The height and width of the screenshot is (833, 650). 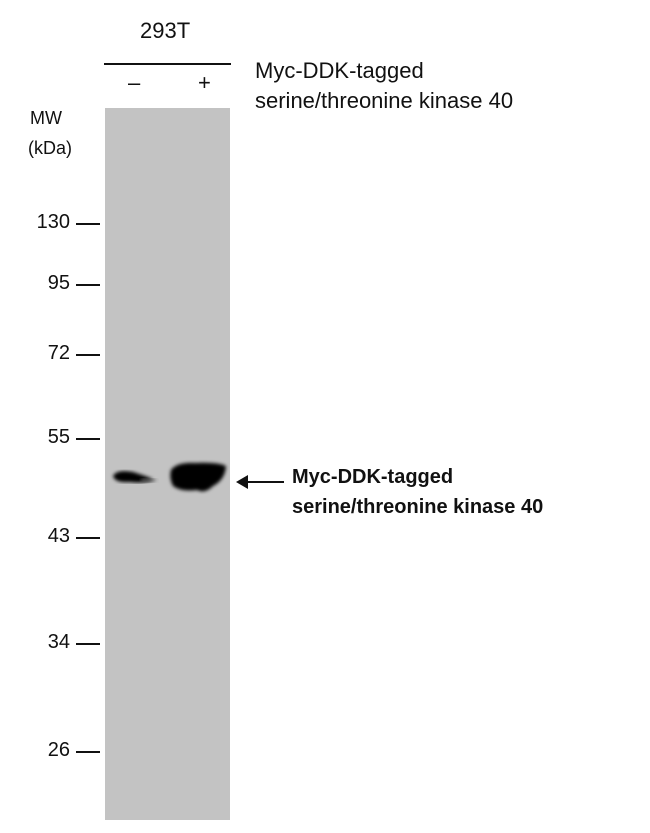 I want to click on bands, so click(x=169, y=477).